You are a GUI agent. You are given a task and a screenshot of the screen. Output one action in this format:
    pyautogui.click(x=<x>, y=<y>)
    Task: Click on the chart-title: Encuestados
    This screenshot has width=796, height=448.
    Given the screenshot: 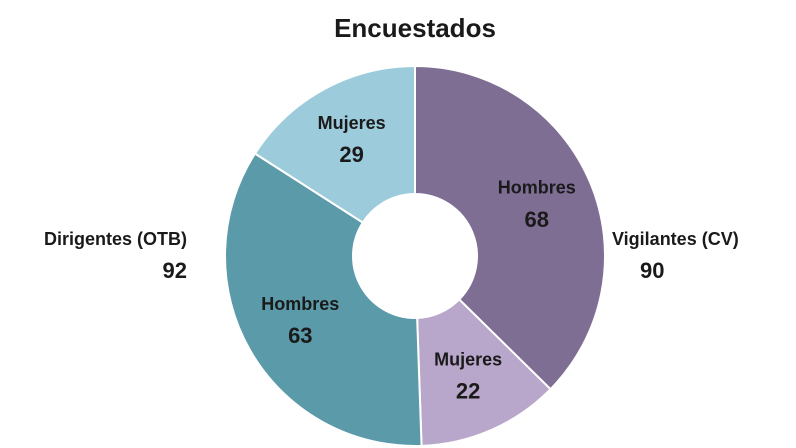 What is the action you would take?
    pyautogui.click(x=415, y=28)
    